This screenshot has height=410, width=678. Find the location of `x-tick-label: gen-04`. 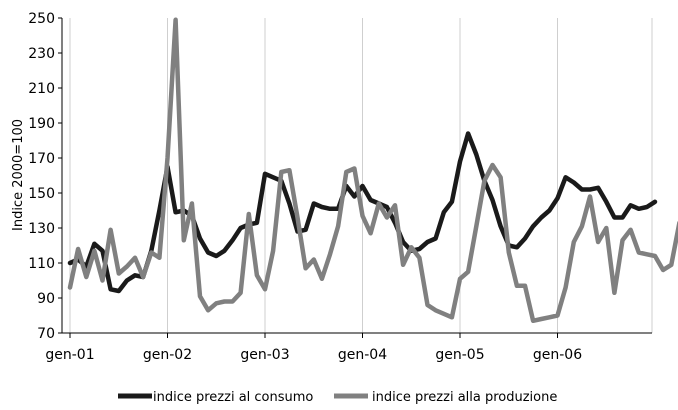

x-tick-label: gen-04 is located at coordinates (362, 355).